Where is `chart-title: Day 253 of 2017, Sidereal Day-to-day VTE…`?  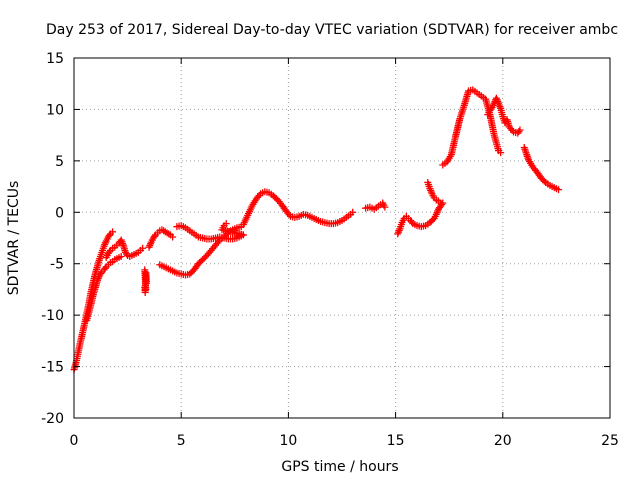
chart-title: Day 253 of 2017, Sidereal Day-to-day VTE… is located at coordinates (332, 30).